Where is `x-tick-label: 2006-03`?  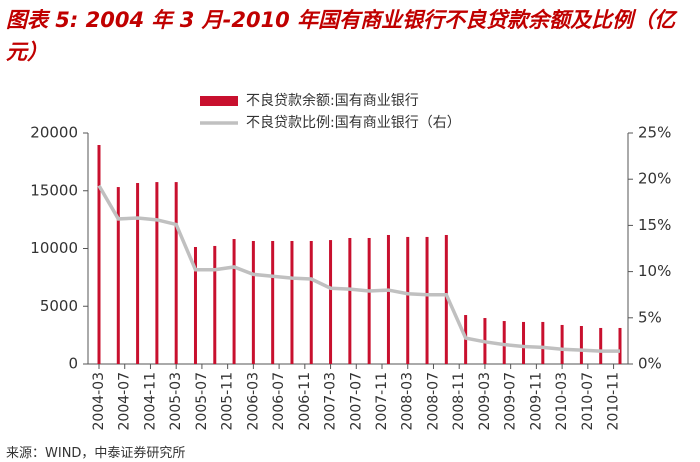
x-tick-label: 2006-03 is located at coordinates (253, 401).